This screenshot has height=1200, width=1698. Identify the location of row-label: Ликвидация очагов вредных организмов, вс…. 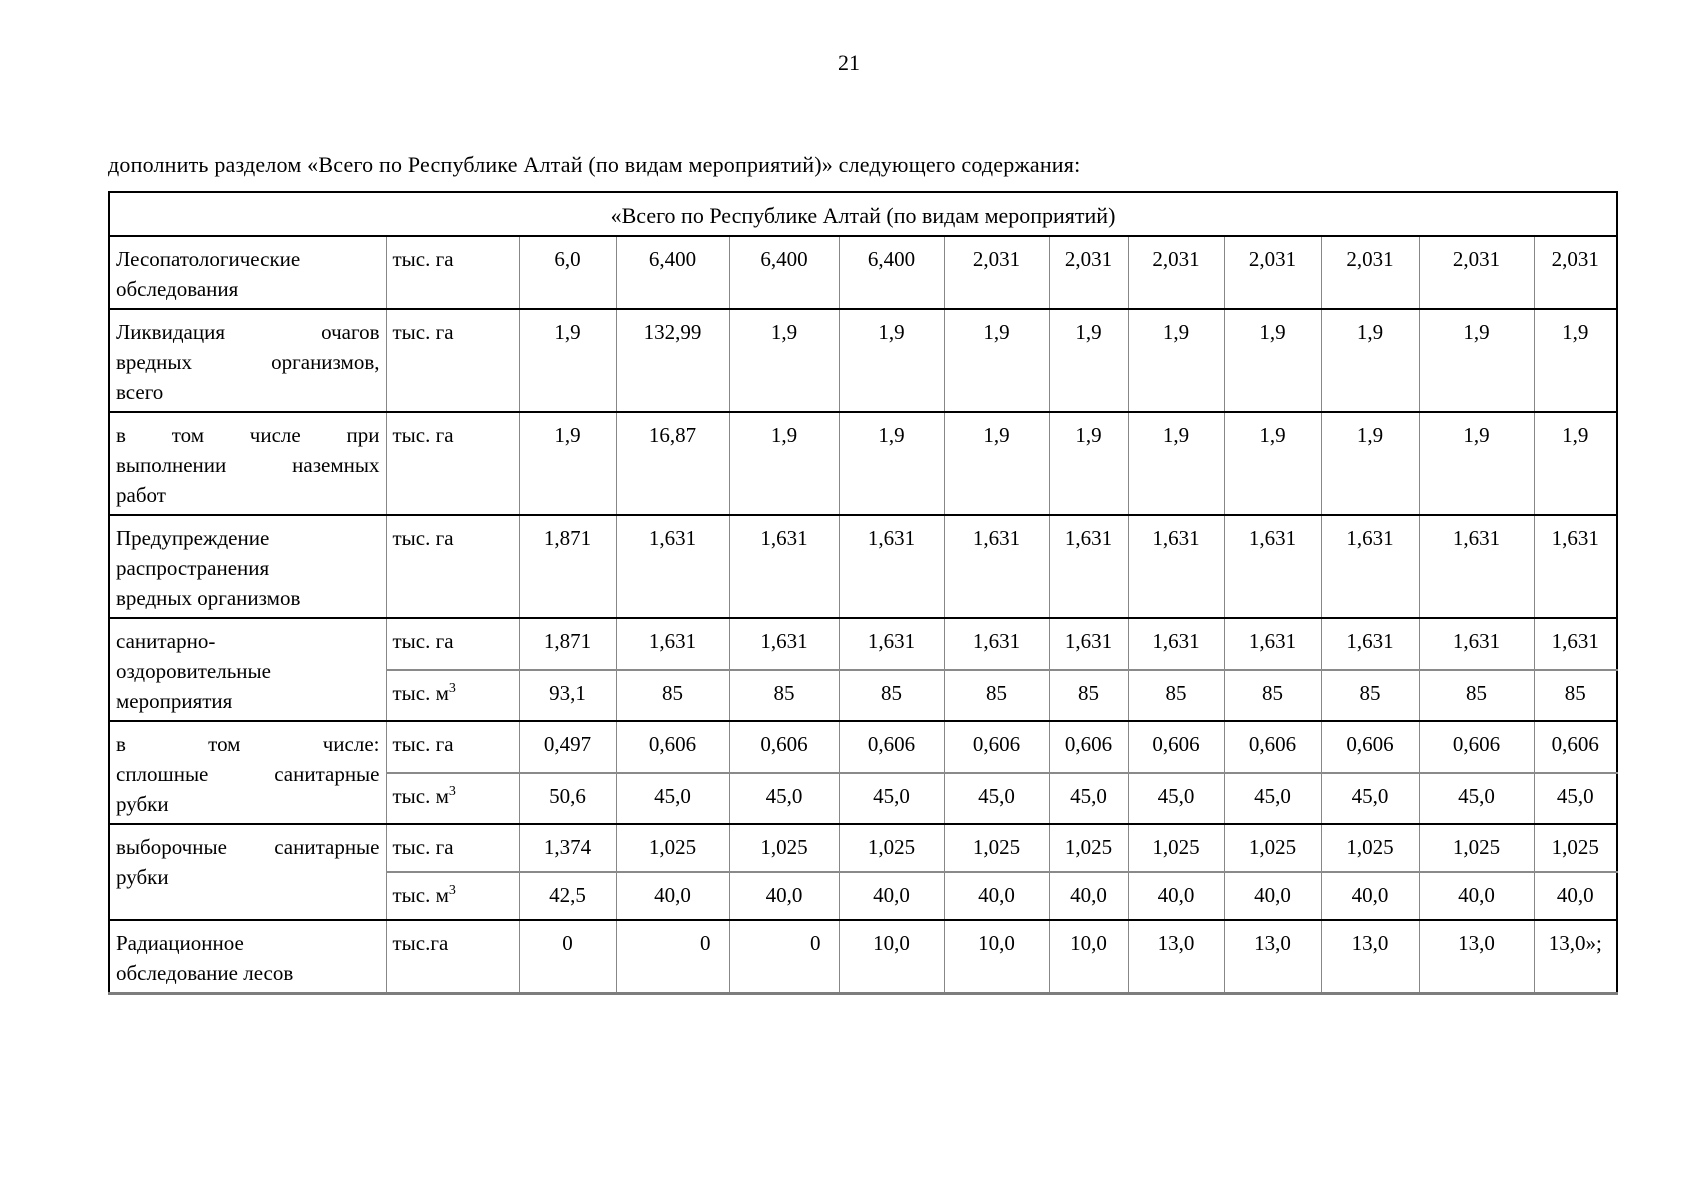
(247, 360).